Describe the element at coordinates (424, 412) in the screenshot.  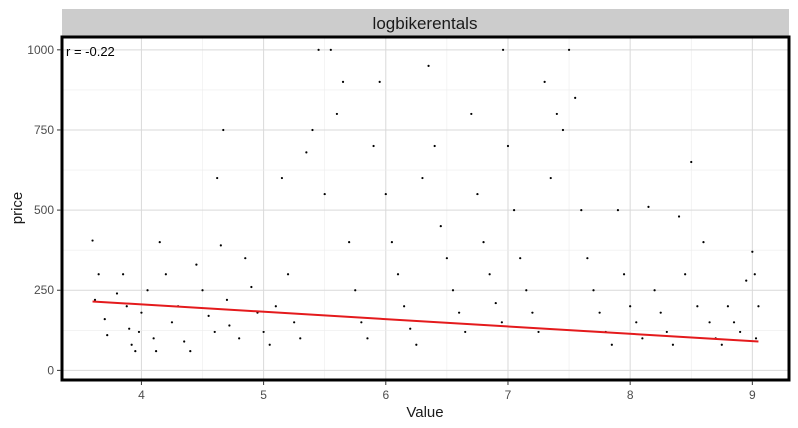
I see `x-axis-label: Value` at that location.